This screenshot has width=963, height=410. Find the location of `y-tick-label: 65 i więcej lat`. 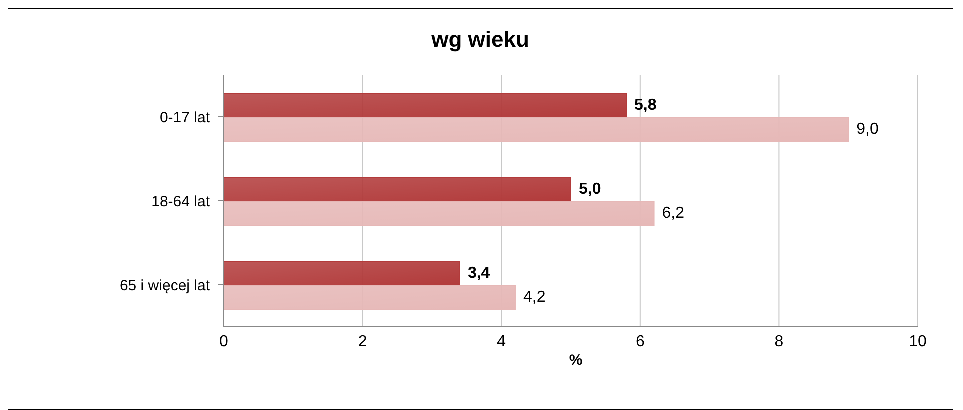

y-tick-label: 65 i więcej lat is located at coordinates (165, 285).